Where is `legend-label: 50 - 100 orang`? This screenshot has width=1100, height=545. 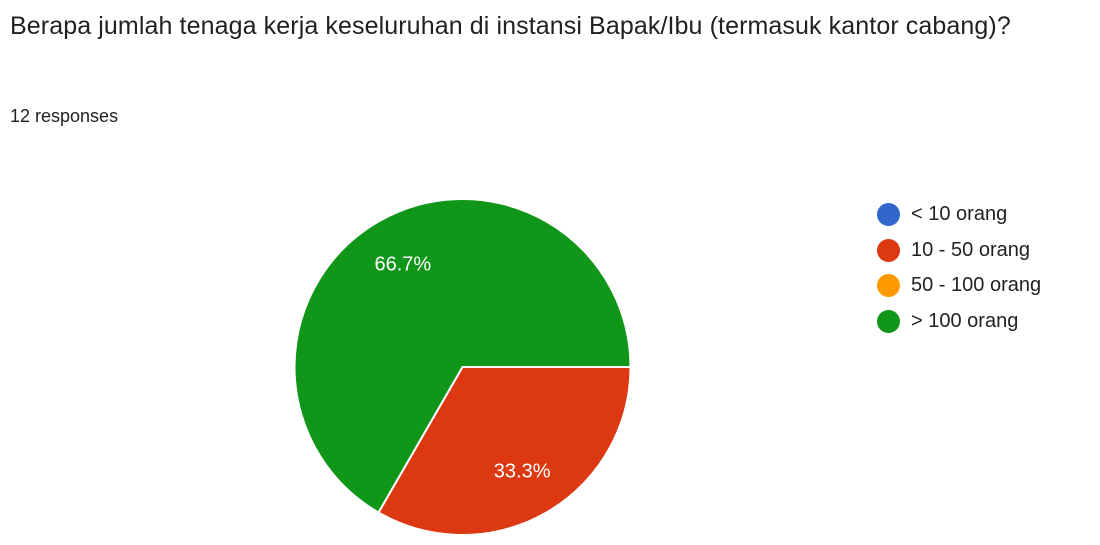
legend-label: 50 - 100 orang is located at coordinates (976, 285).